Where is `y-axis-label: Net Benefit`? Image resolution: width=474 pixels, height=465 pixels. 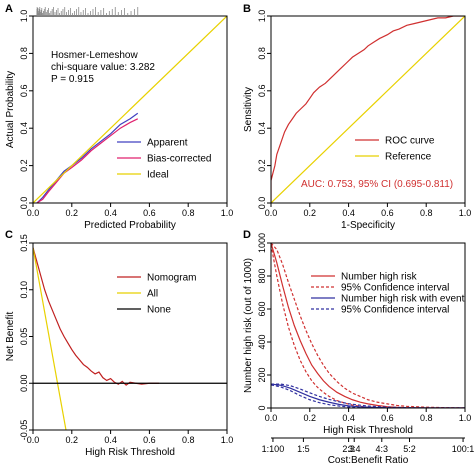 y-axis-label: Net Benefit is located at coordinates (10, 337).